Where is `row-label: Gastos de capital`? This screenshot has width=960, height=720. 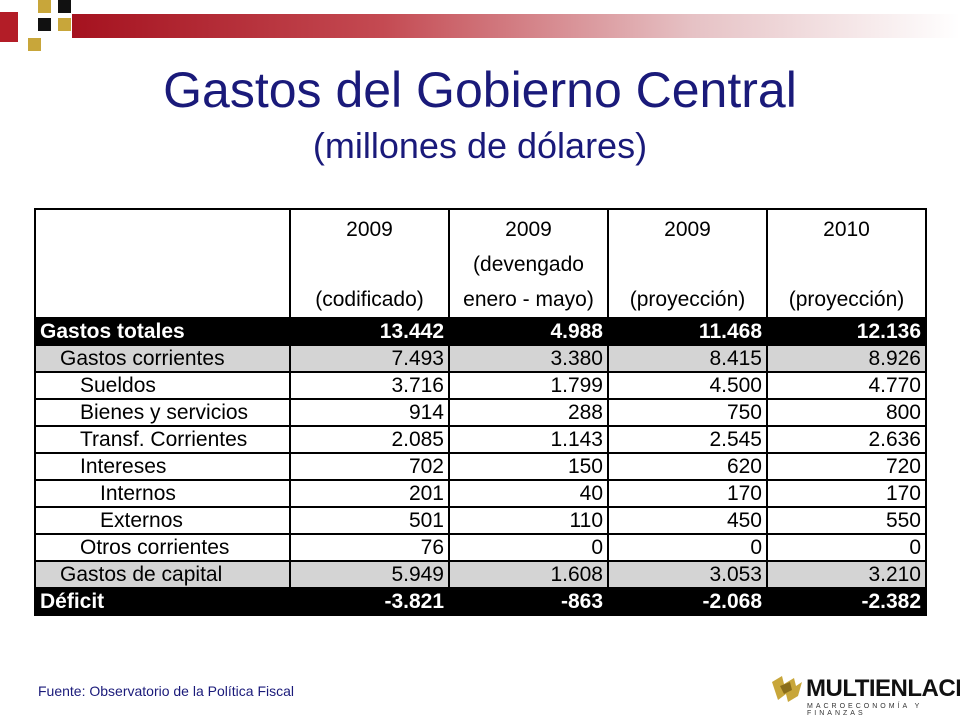 row-label: Gastos de capital is located at coordinates (162, 574).